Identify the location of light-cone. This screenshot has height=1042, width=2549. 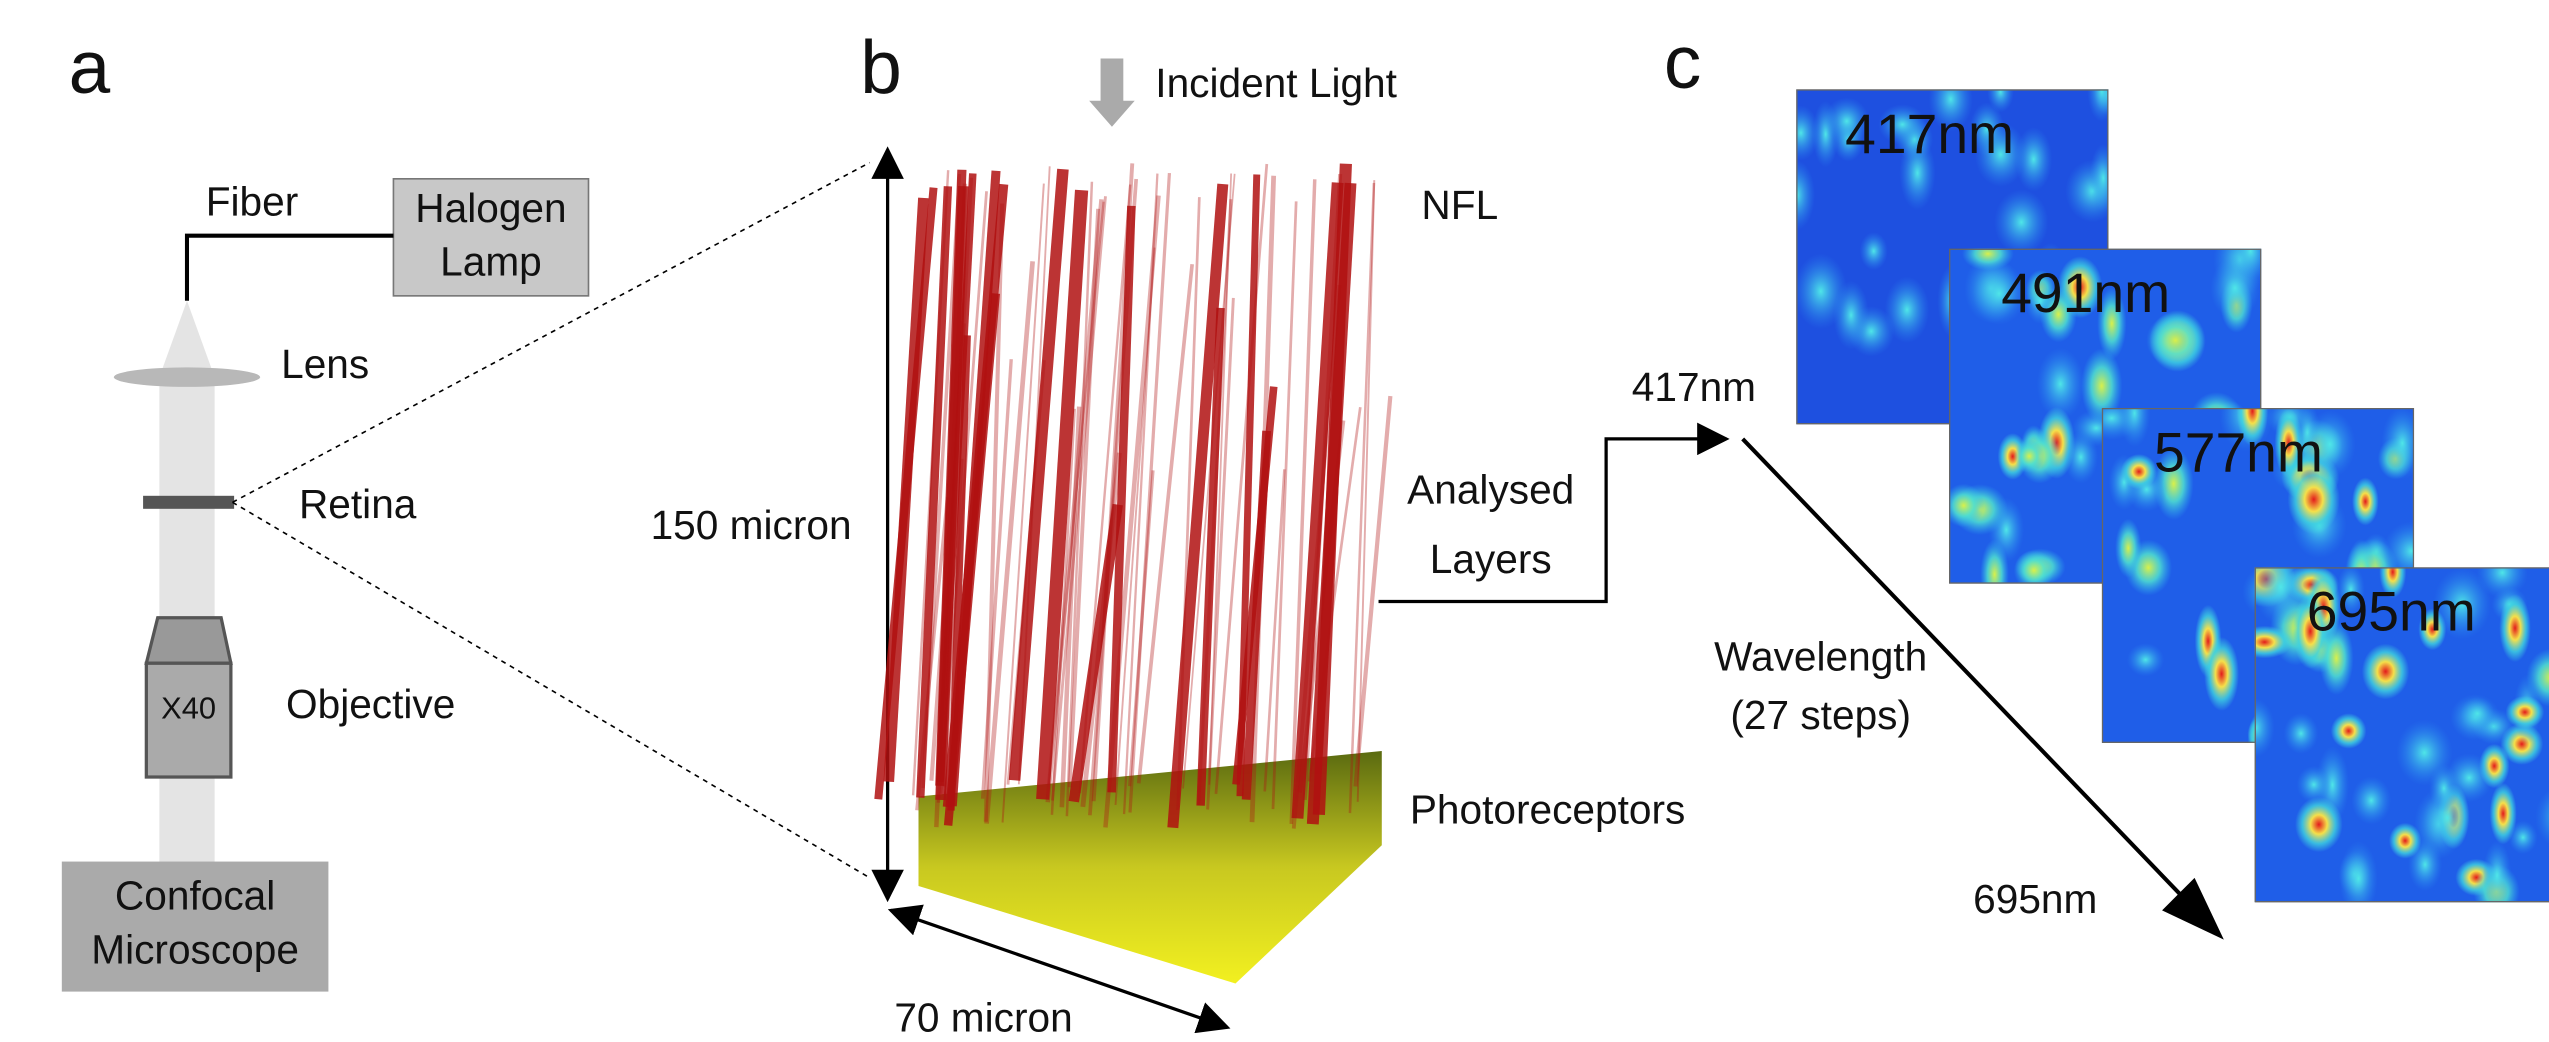
(187, 339).